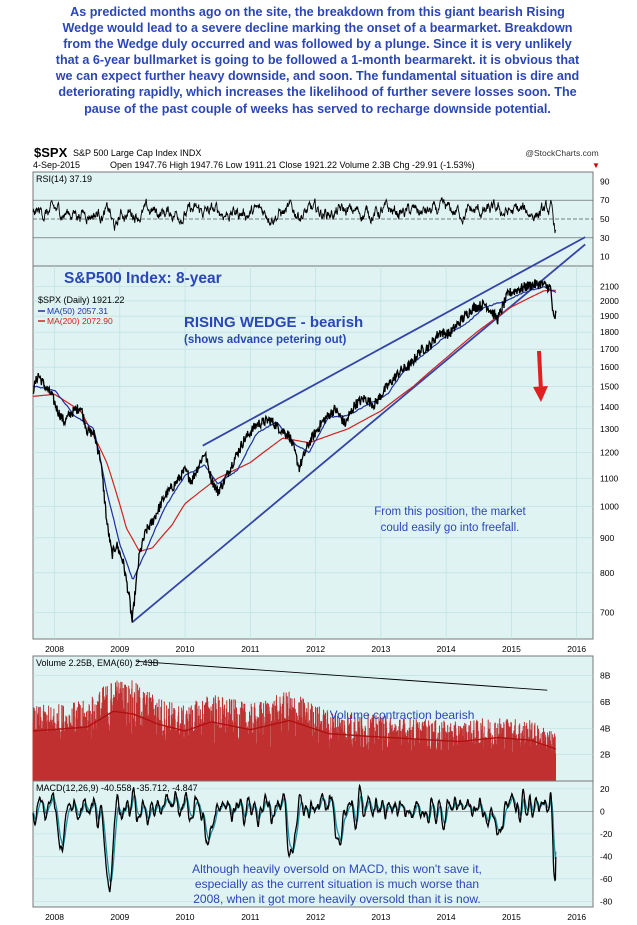 The width and height of the screenshot is (637, 925). I want to click on chart-date: 4-Sep-2015, so click(56, 165).